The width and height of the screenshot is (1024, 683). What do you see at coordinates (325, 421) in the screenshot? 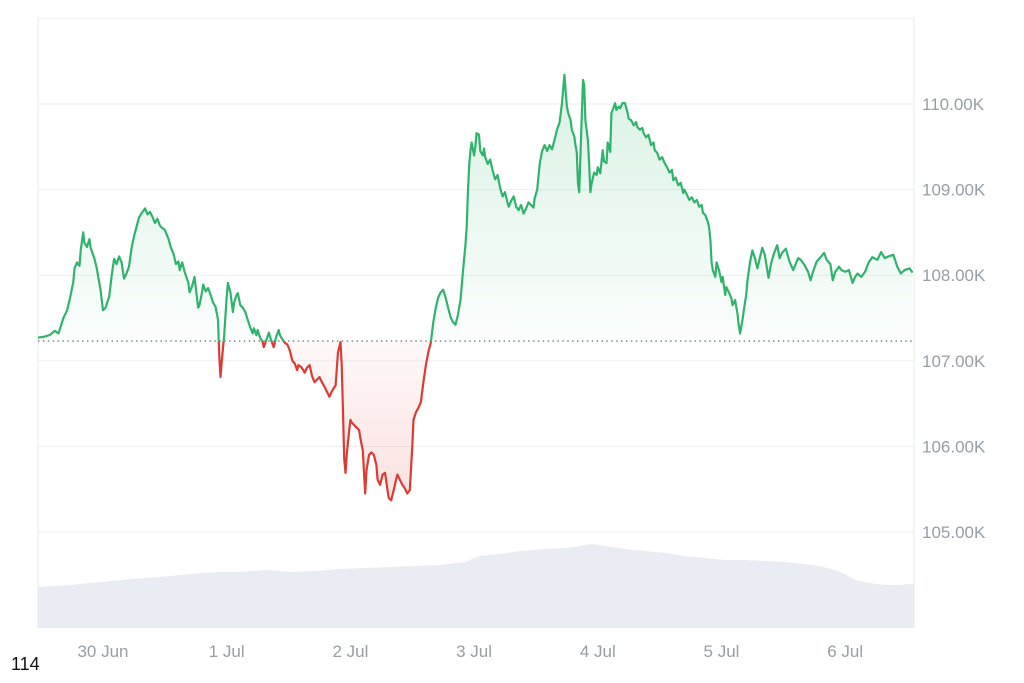
I see `area-below-baseline` at bounding box center [325, 421].